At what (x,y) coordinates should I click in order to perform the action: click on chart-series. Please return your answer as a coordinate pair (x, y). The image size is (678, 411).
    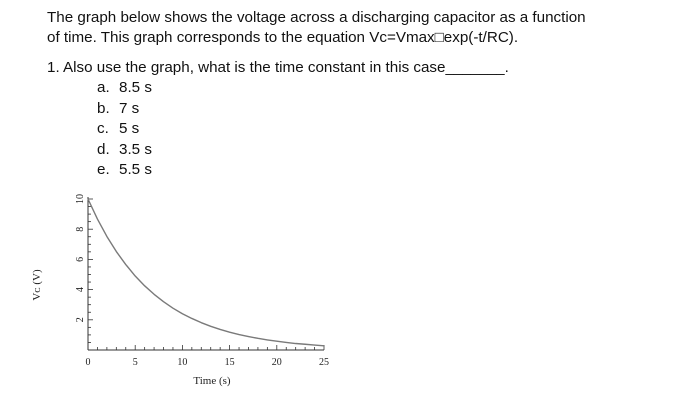
    Looking at the image, I should click on (206, 272).